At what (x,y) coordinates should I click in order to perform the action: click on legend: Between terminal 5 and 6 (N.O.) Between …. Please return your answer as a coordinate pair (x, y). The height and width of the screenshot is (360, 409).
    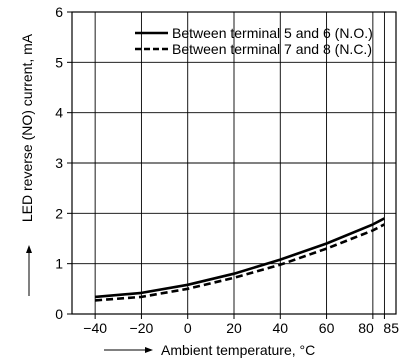
    Looking at the image, I should click on (254, 41).